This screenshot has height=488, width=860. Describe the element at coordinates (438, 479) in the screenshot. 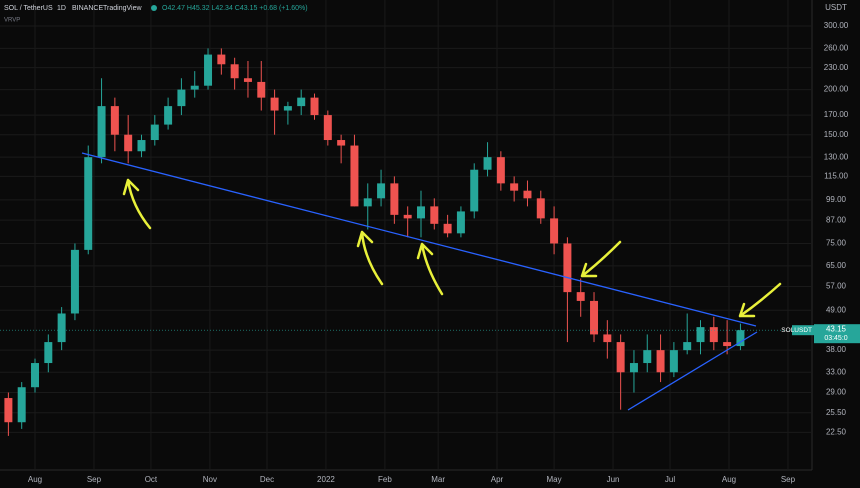

I see `x-tick-label: Mar` at that location.